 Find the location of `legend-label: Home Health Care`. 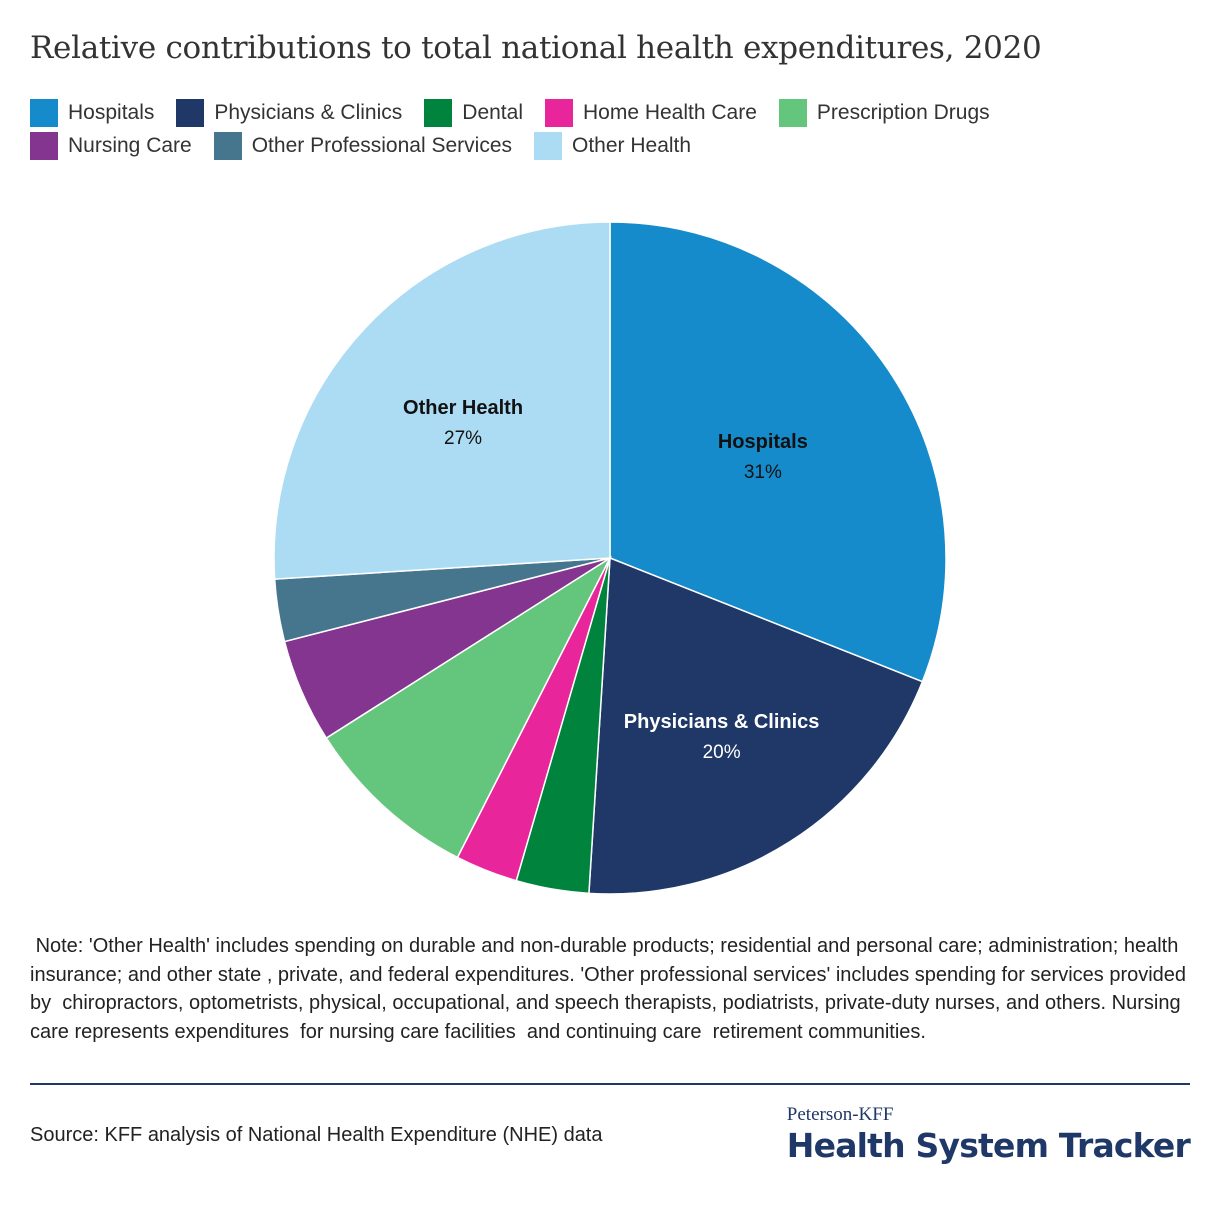

legend-label: Home Health Care is located at coordinates (669, 112).